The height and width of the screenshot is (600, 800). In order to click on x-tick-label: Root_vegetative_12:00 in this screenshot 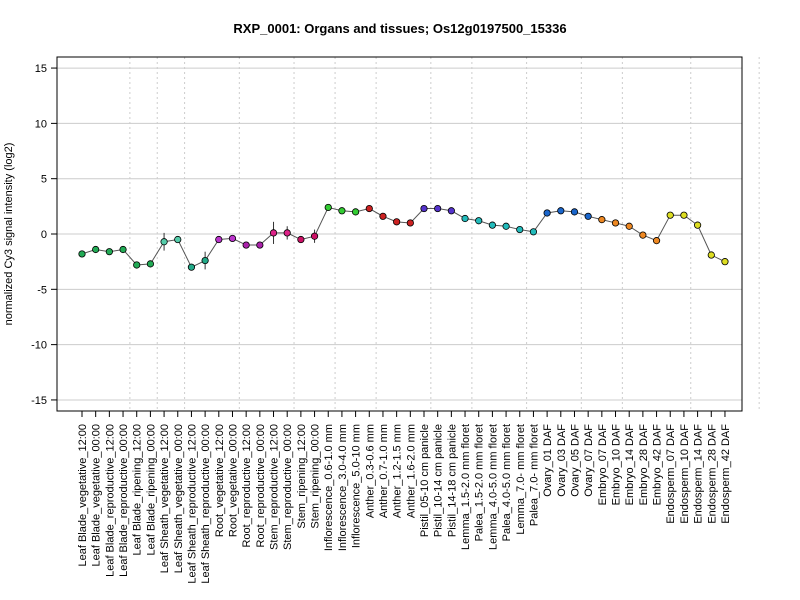, I will do `click(220, 480)`.